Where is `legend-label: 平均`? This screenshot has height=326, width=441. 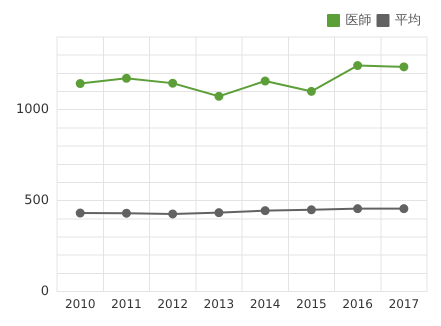 legend-label: 平均 is located at coordinates (408, 20).